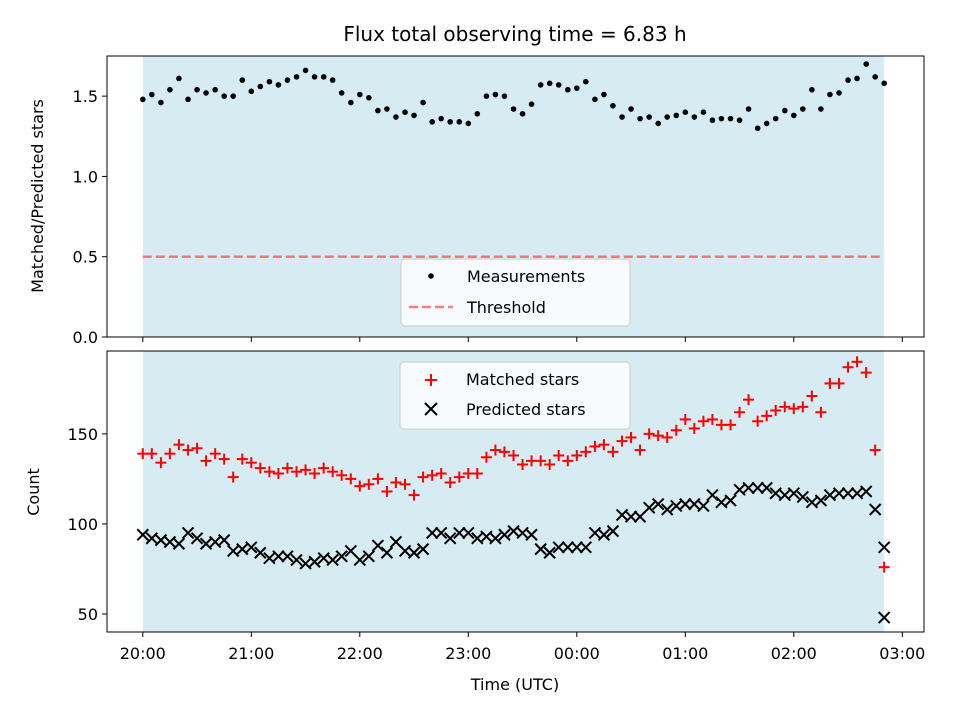 This screenshot has width=960, height=720. Describe the element at coordinates (794, 653) in the screenshot. I see `time-x-tick-label: 02:00` at that location.